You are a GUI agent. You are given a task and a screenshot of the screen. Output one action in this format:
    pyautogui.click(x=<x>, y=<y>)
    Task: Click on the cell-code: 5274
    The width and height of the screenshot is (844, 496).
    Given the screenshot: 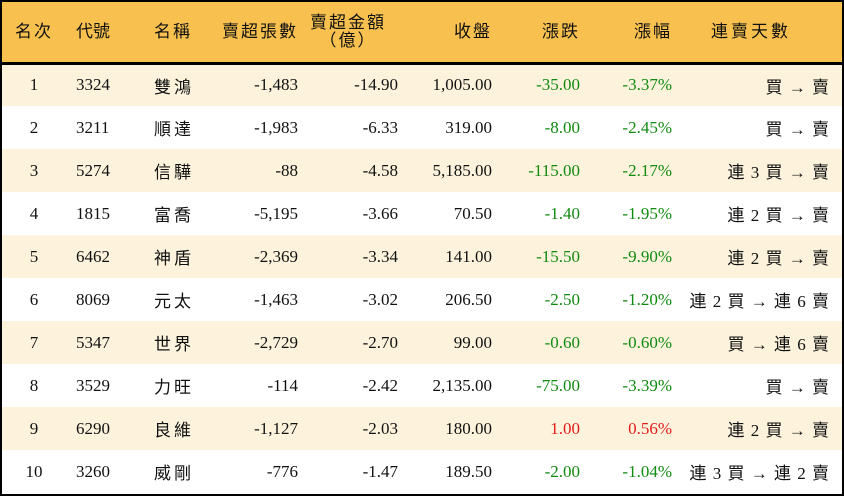 What is the action you would take?
    pyautogui.click(x=93, y=170)
    